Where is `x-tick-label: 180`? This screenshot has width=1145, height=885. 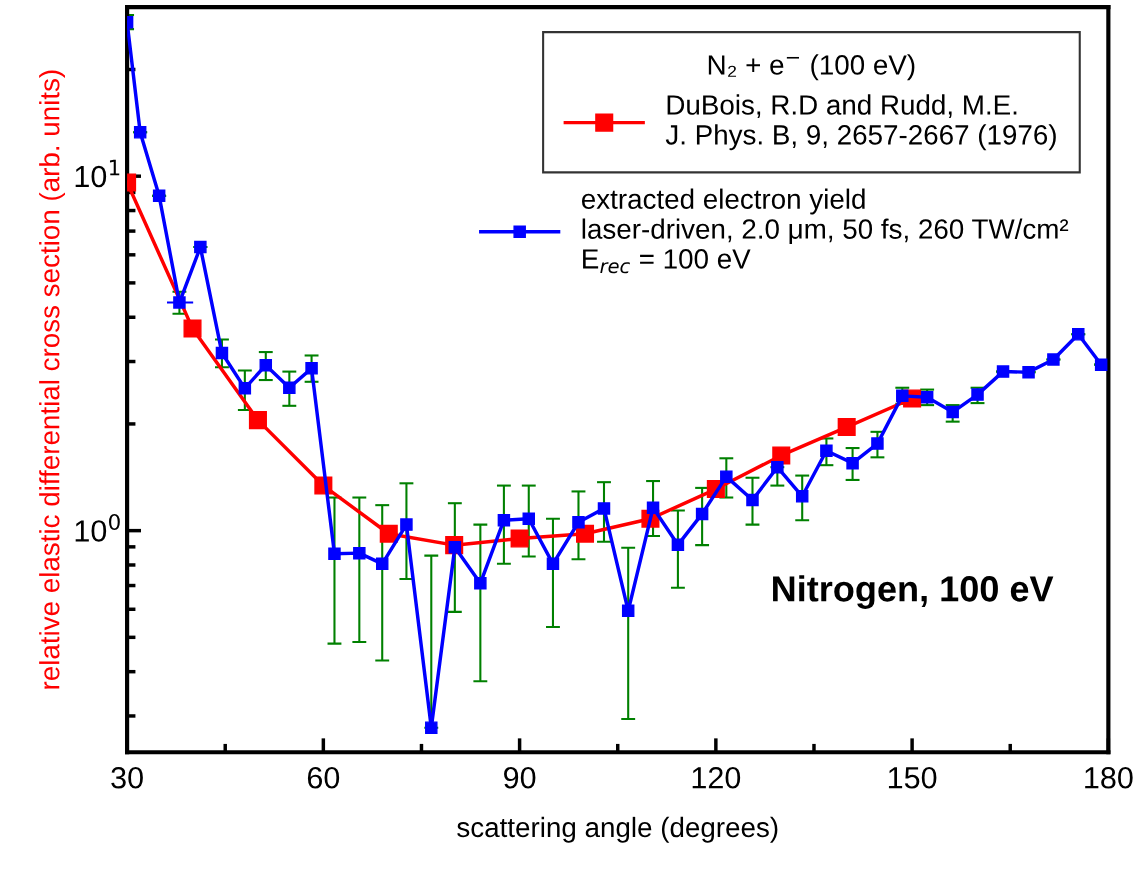 x-tick-label: 180 is located at coordinates (1109, 777).